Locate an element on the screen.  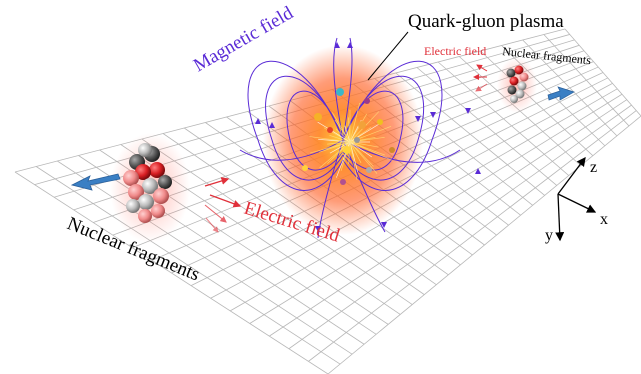
left-nuclear-fragments is located at coordinates (150, 188).